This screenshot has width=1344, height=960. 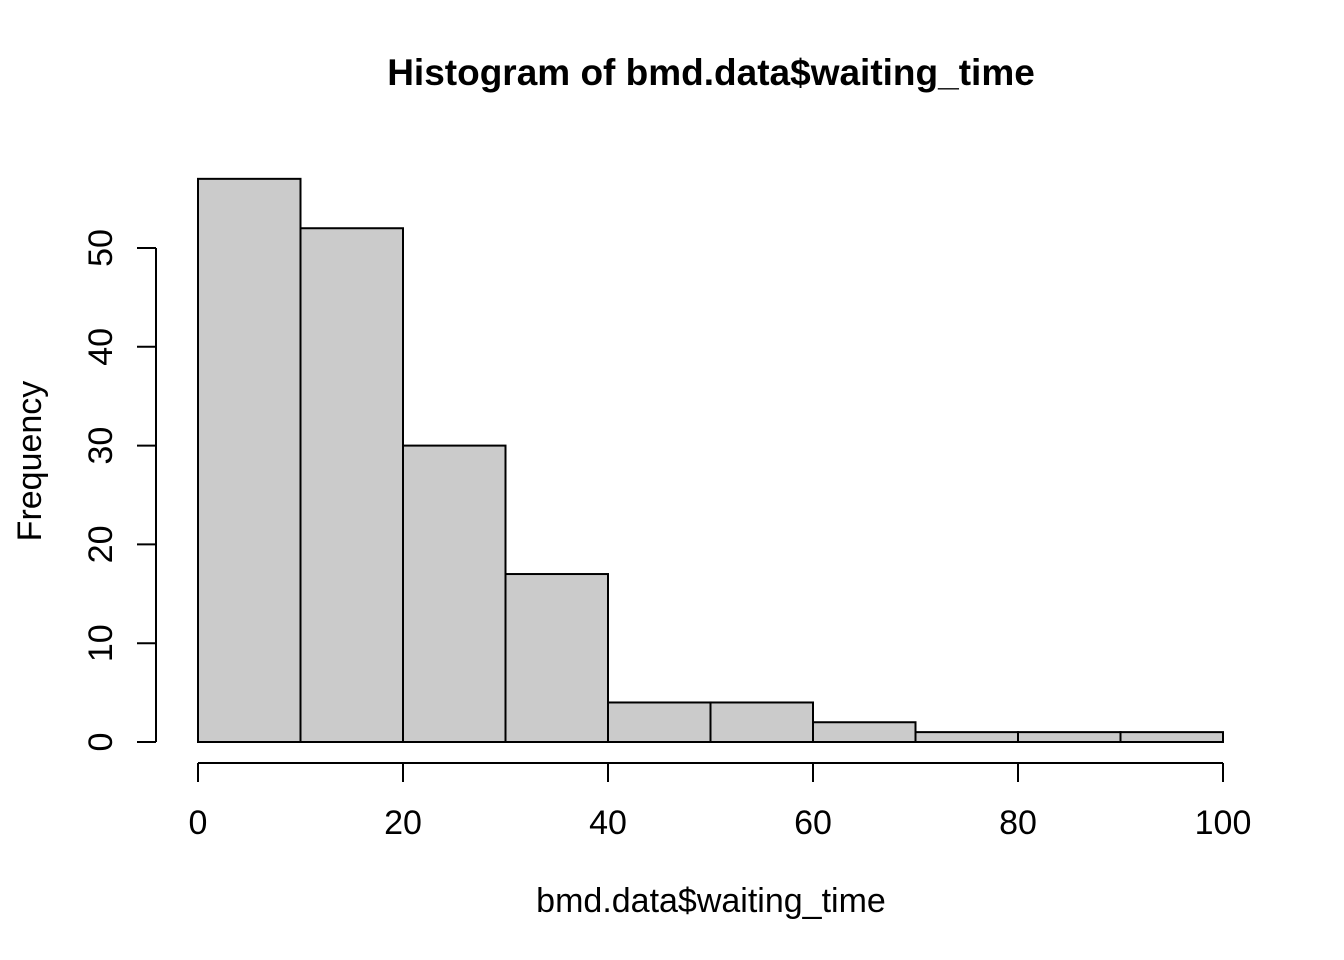 I want to click on x-tick-label: 100, so click(x=1223, y=823).